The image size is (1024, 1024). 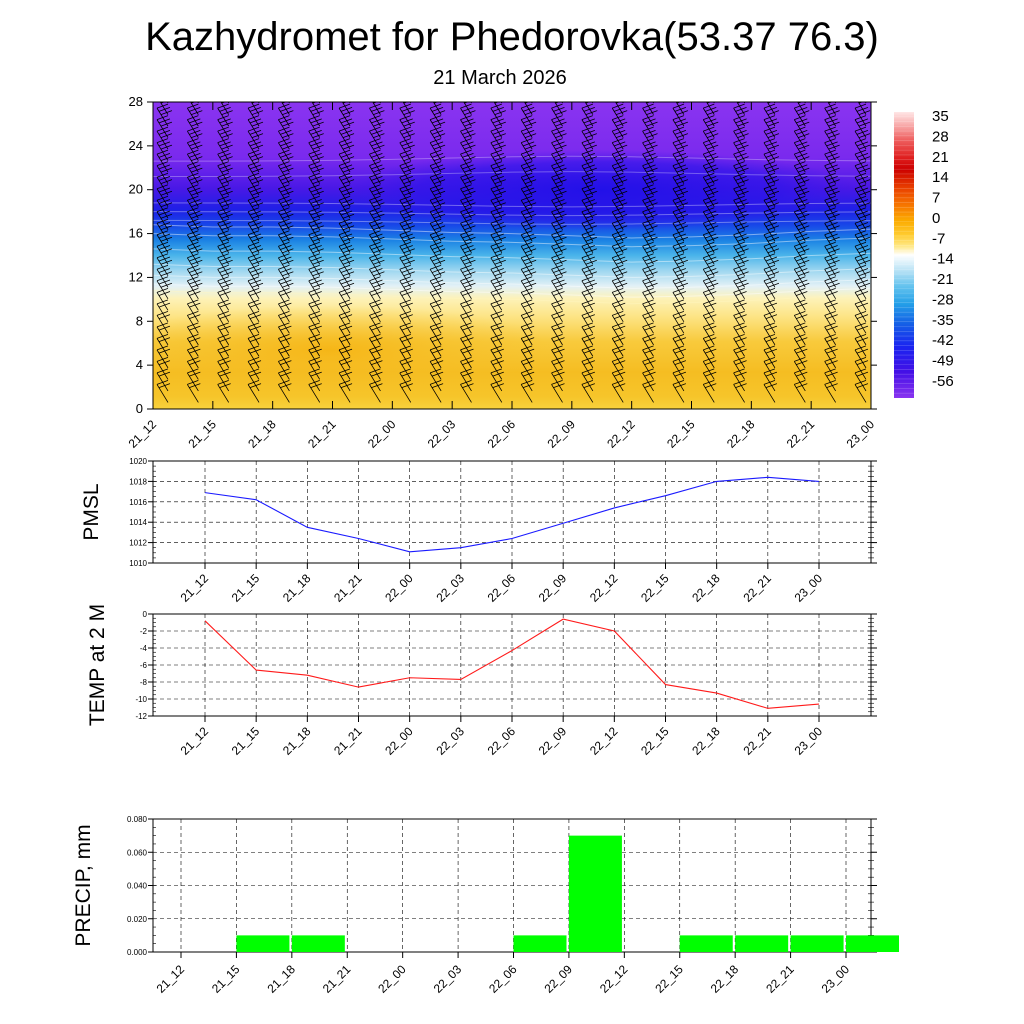 I want to click on temp-ytick-label: -8, so click(x=144, y=682).